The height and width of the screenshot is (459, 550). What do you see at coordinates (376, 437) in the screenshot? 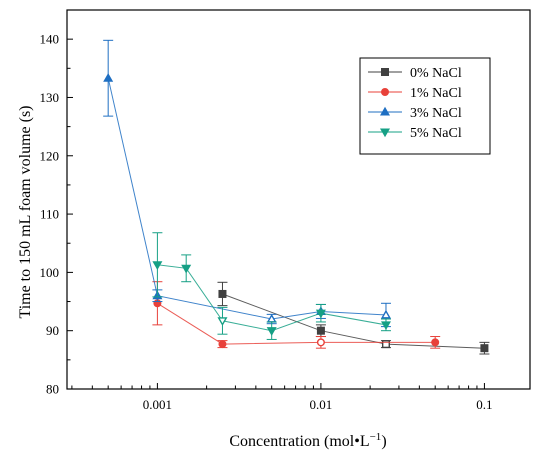
I see `x-axis-title-superscript: −1` at bounding box center [376, 437].